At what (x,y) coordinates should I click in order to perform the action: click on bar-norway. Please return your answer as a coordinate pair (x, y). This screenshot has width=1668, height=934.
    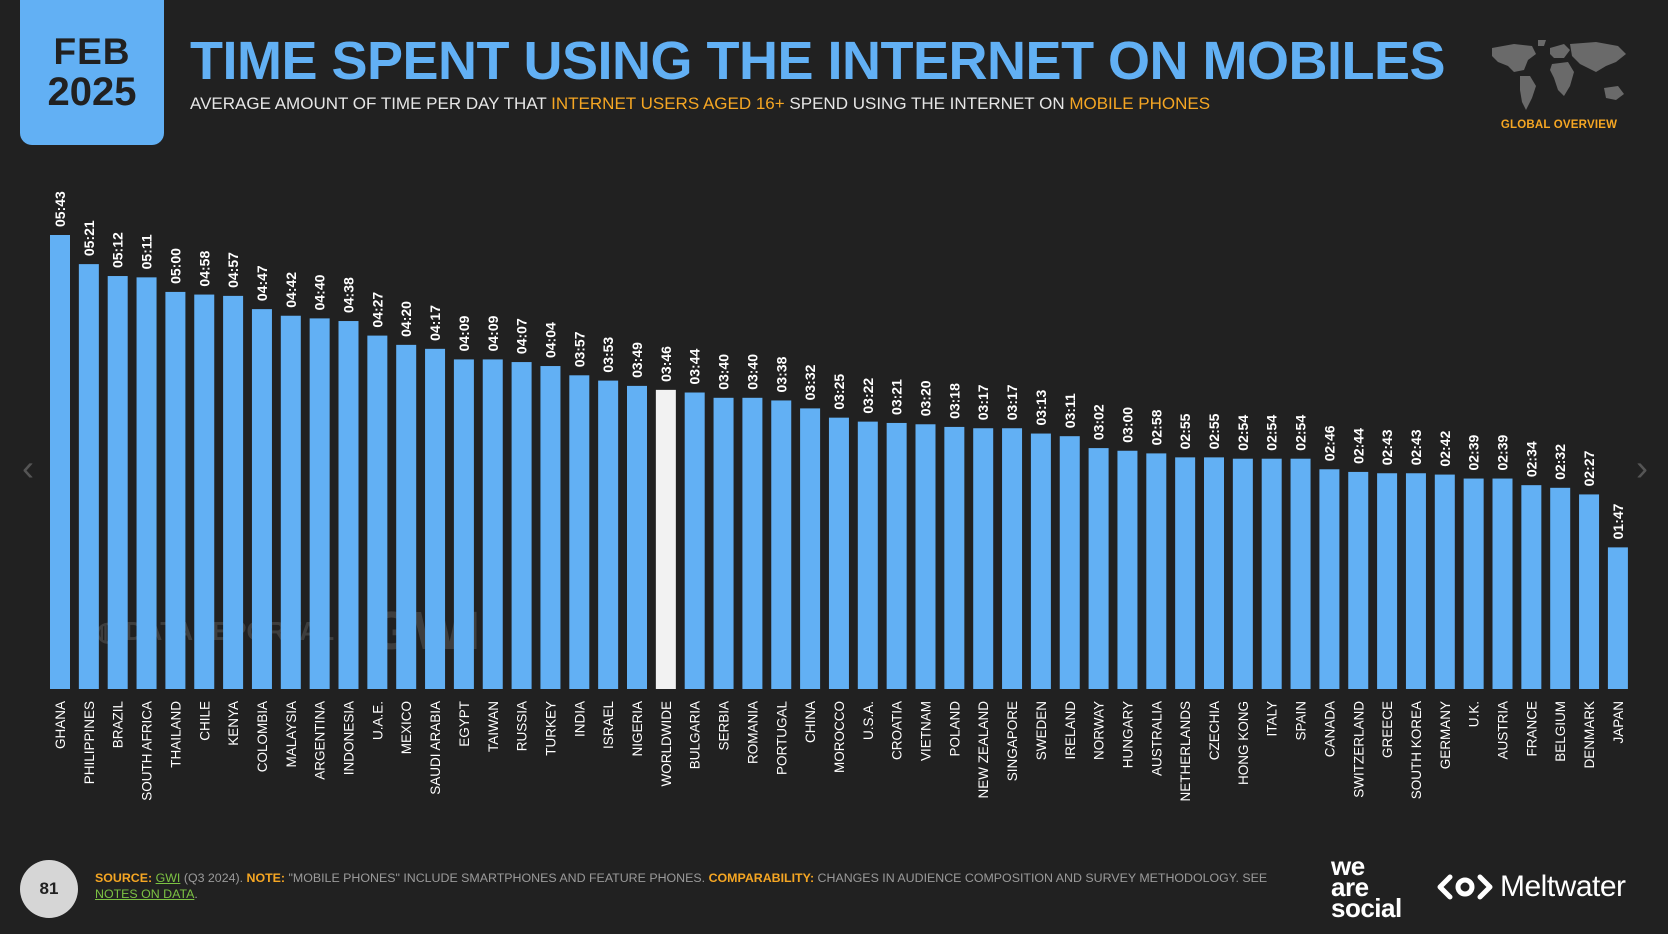
    Looking at the image, I should click on (1098, 568).